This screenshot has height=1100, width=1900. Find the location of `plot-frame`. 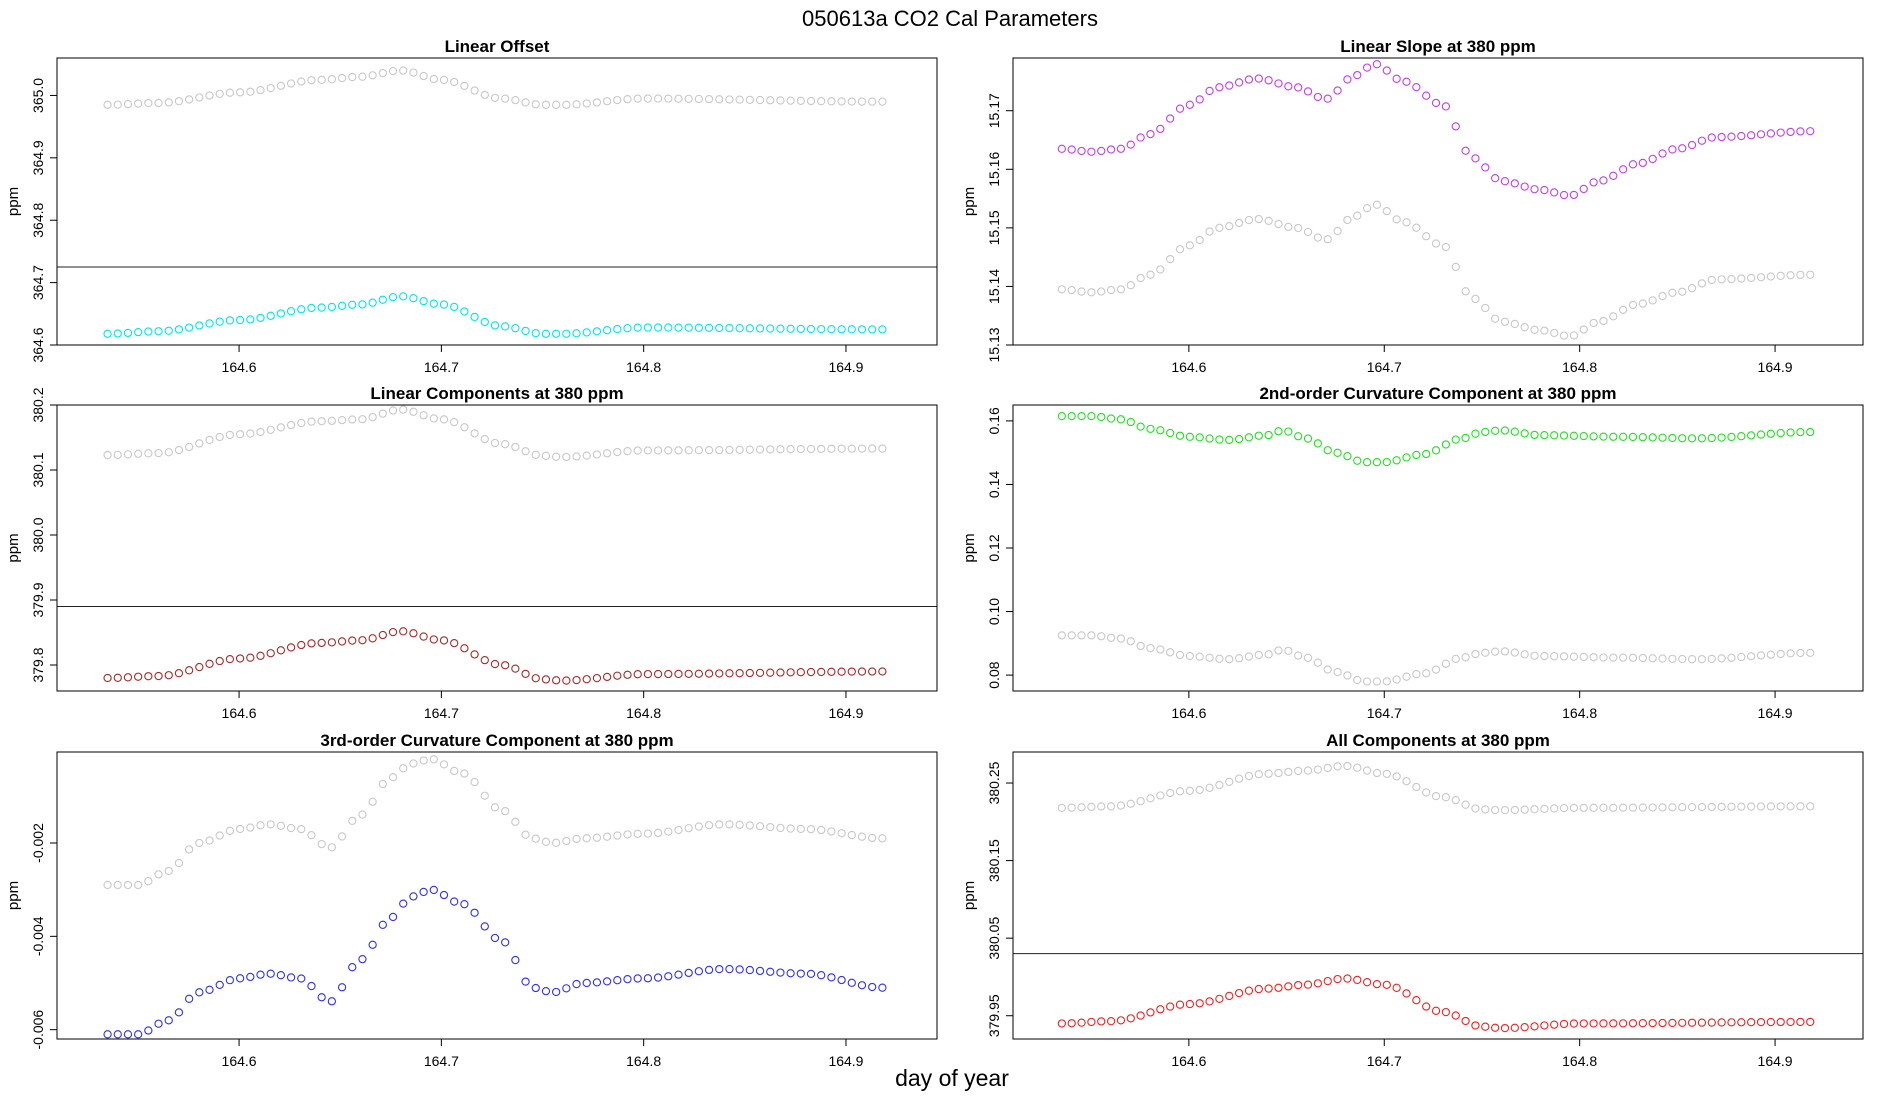

plot-frame is located at coordinates (1438, 895).